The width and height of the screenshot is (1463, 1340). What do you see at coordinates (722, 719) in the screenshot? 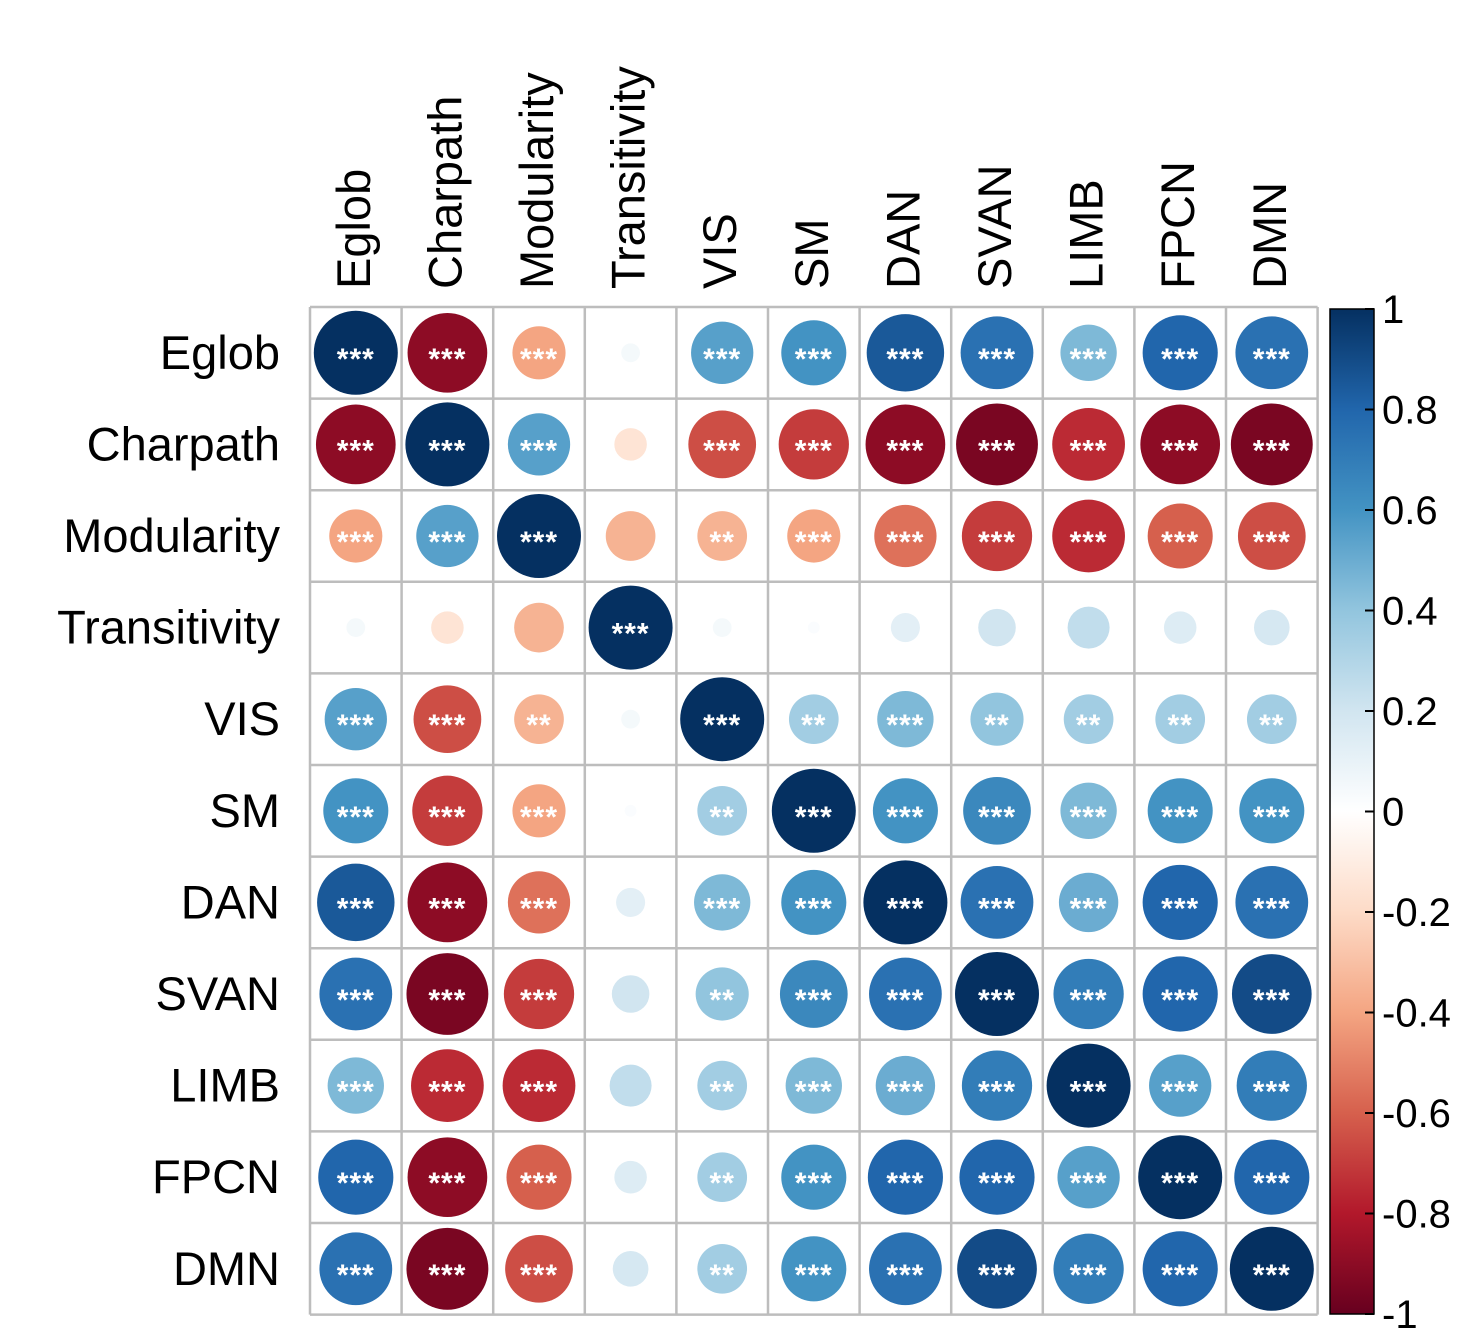
I see `cell-vis-vis` at bounding box center [722, 719].